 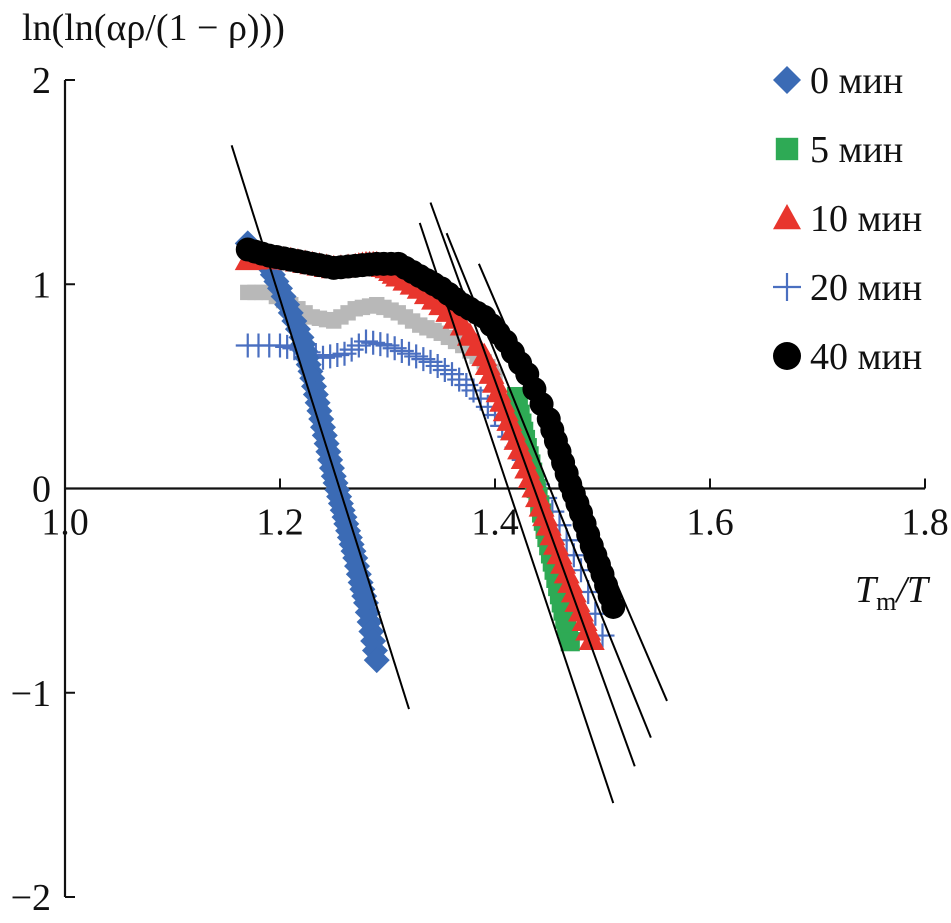 I want to click on y-tick-label: −1, so click(x=31, y=694).